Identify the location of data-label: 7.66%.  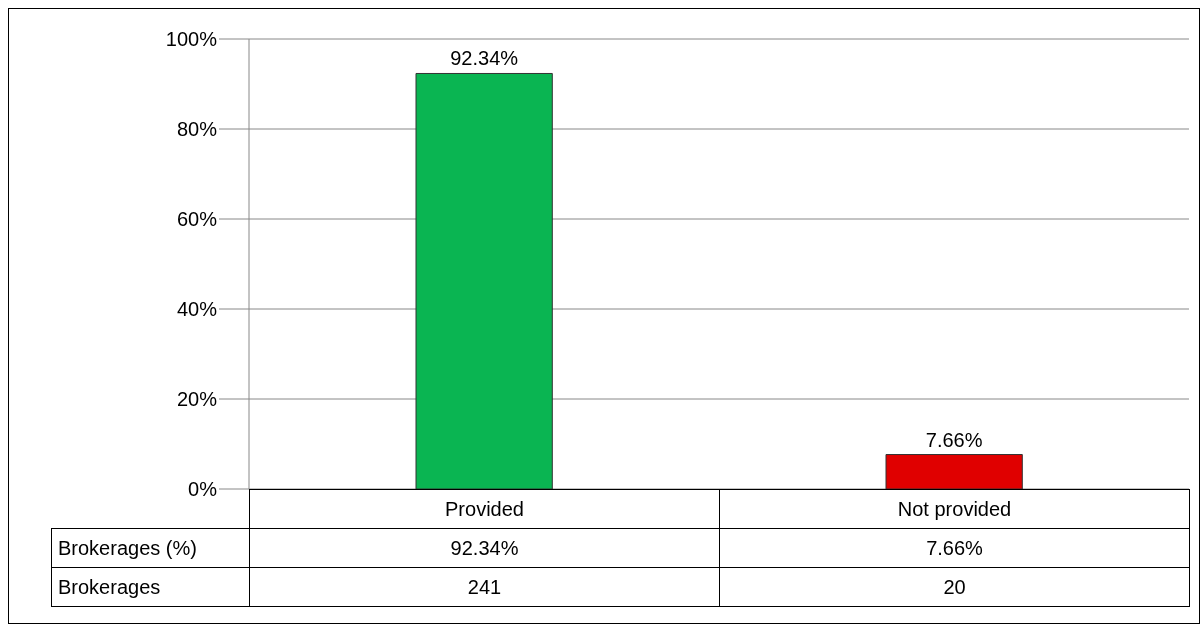
(954, 548).